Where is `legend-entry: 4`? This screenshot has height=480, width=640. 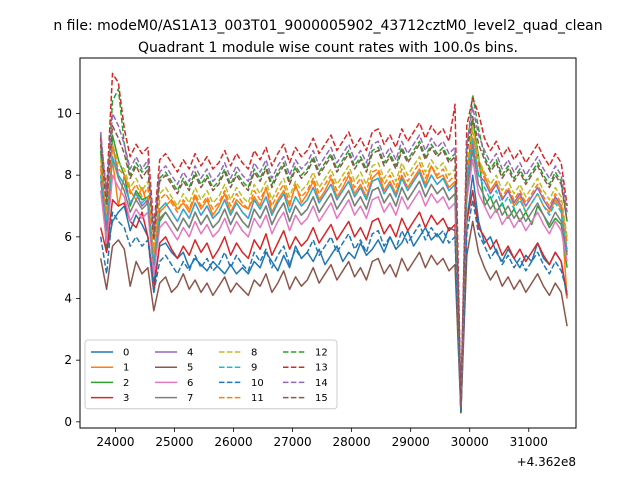 legend-entry: 4 is located at coordinates (174, 353).